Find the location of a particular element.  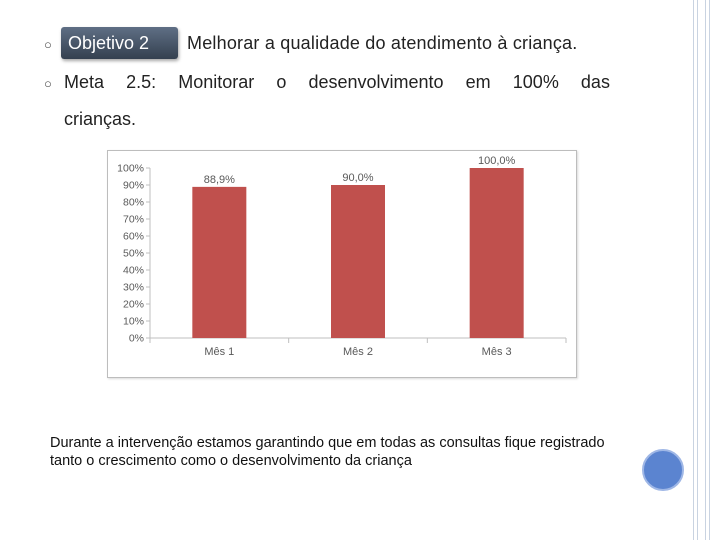

y-tick-label: 30% is located at coordinates (133, 288).